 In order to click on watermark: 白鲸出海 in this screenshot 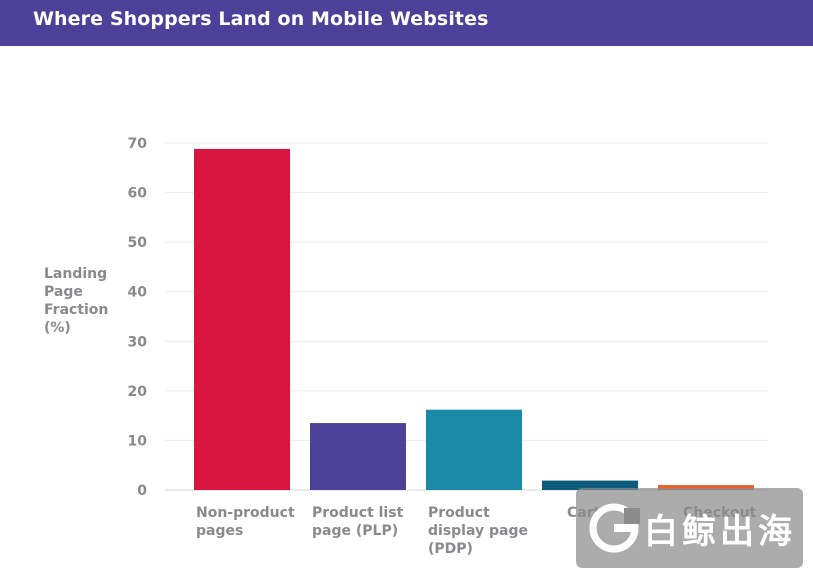, I will do `click(689, 528)`.